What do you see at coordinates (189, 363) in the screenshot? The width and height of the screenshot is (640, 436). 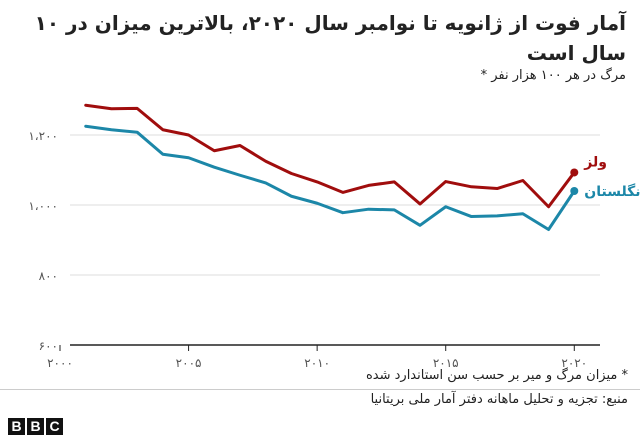 I see `x-tick-label: ۲۰۰۵` at bounding box center [189, 363].